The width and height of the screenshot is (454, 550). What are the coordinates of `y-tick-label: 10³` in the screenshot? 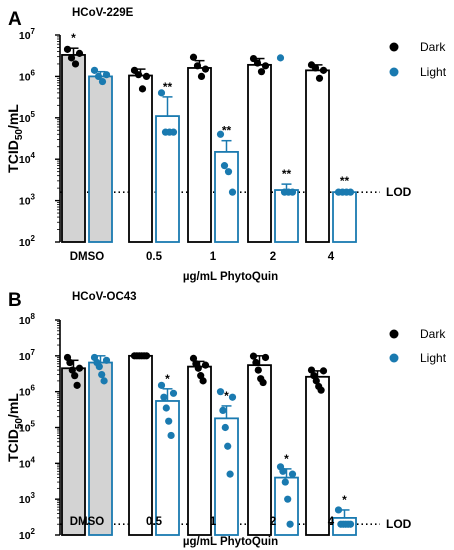 It's located at (27, 498).